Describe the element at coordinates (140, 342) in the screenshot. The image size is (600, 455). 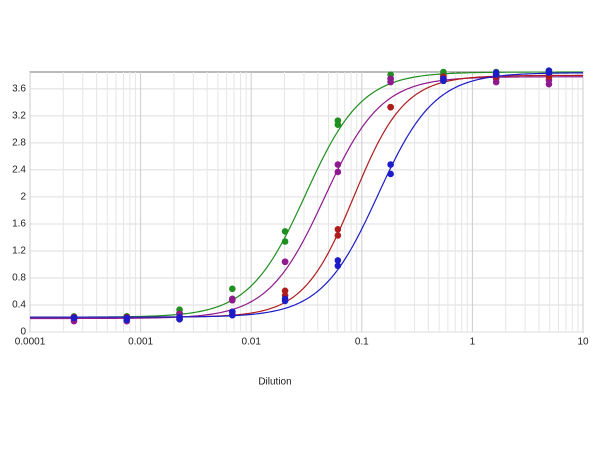
I see `x-tick-label: 0.001` at that location.